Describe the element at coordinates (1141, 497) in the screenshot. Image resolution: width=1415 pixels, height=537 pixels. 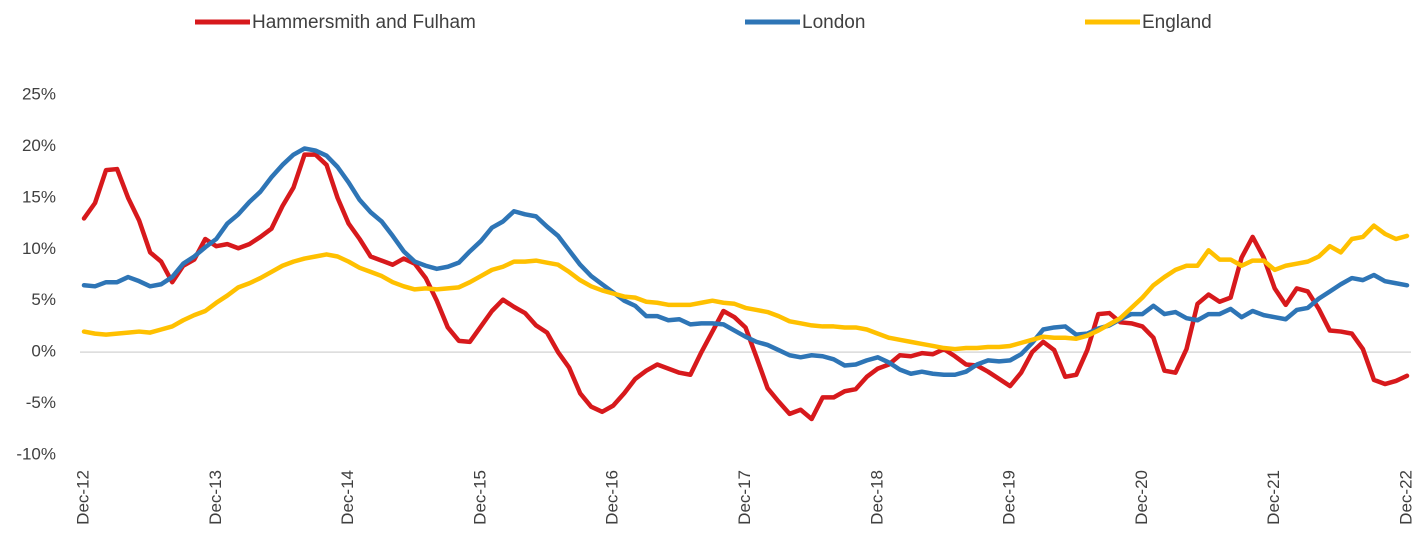
I see `x-tick-label: Dec-20` at that location.